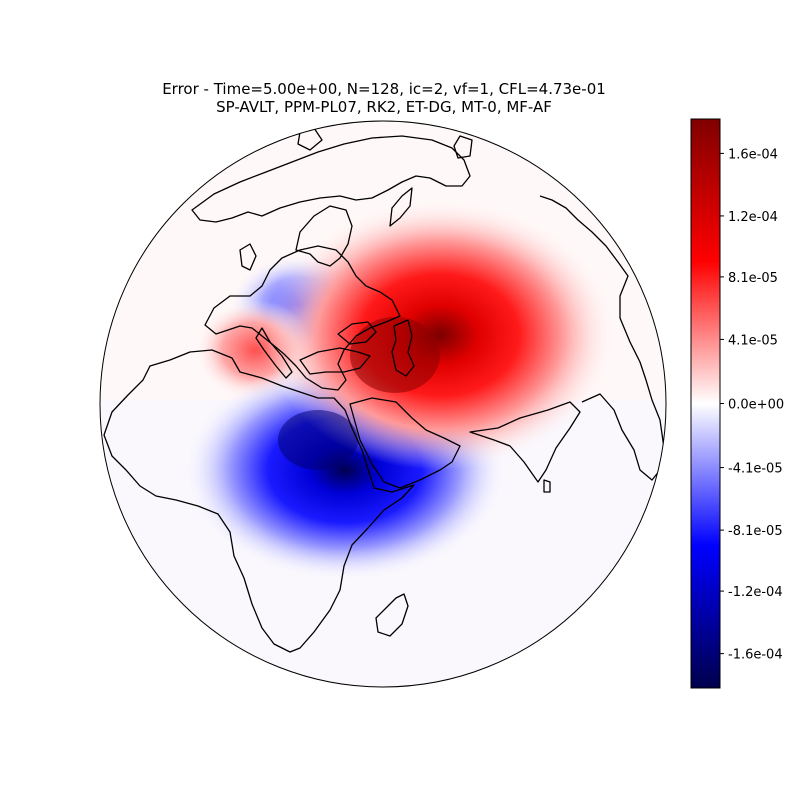 The width and height of the screenshot is (800, 800). I want to click on india-coastline, so click(525, 442).